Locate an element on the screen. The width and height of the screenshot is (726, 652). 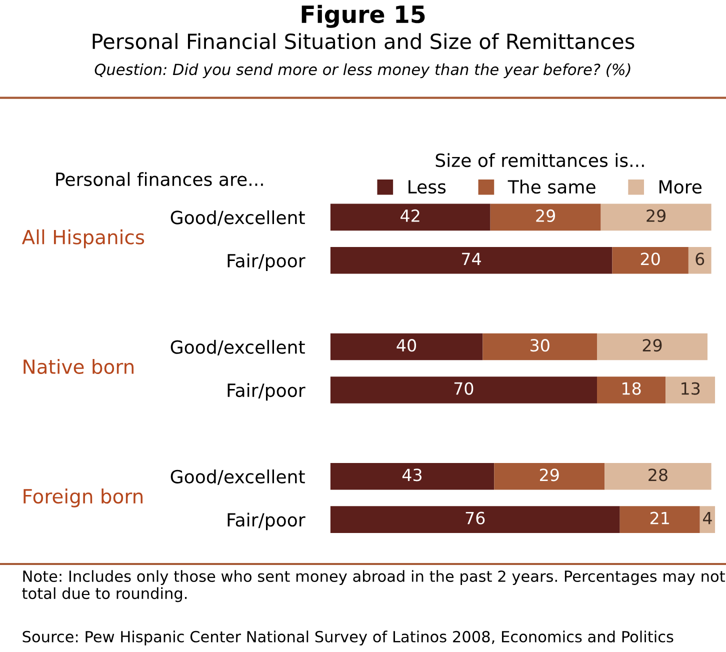
data-label: 4 is located at coordinates (707, 518).